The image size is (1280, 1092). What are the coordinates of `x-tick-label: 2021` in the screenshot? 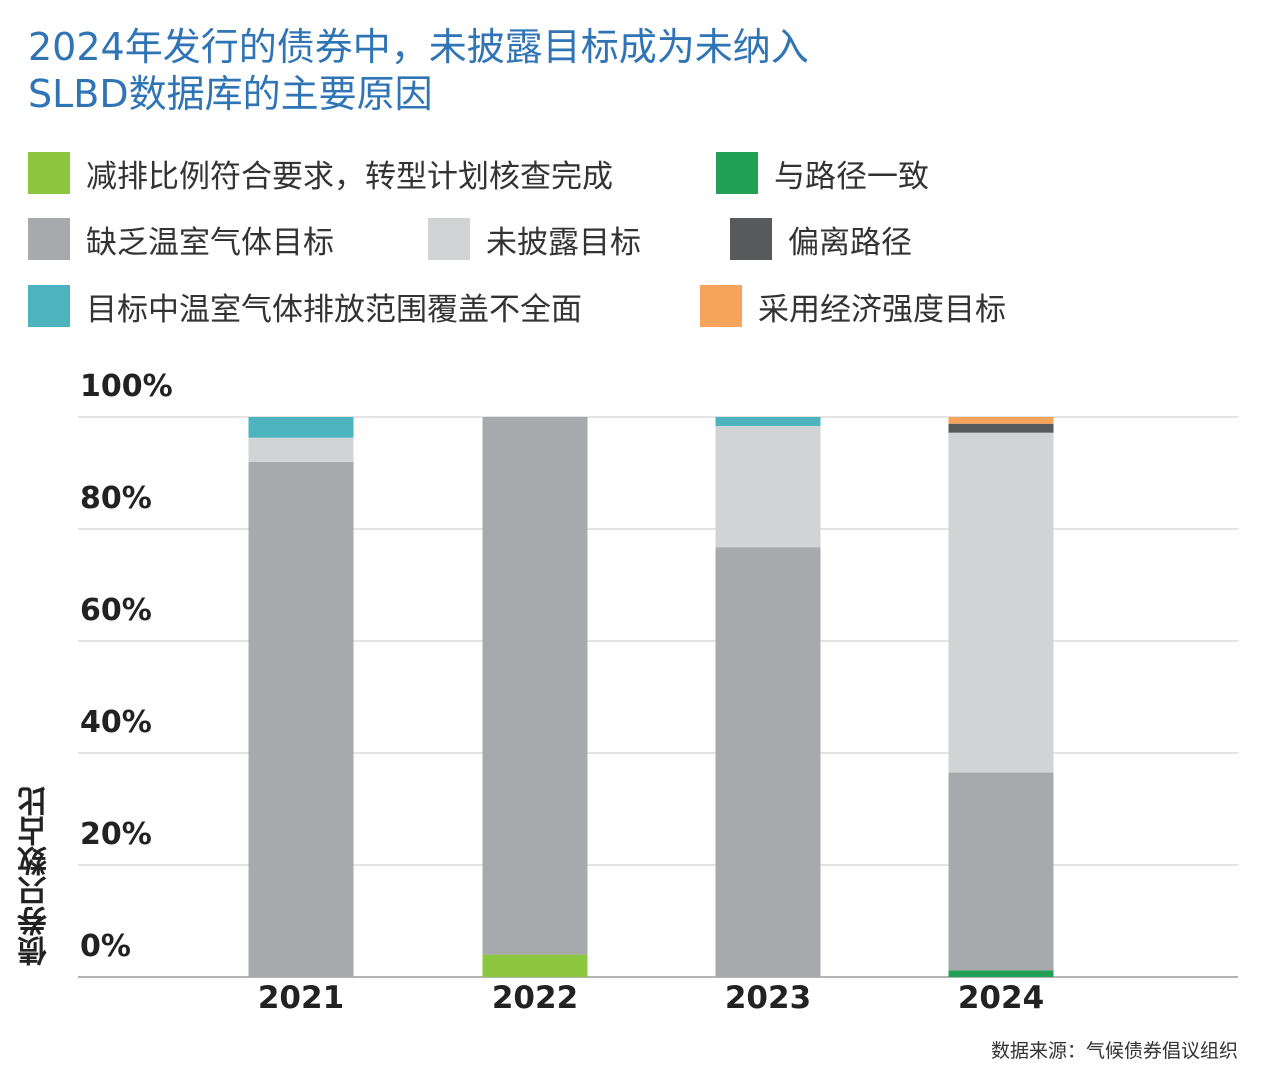 It's located at (301, 998).